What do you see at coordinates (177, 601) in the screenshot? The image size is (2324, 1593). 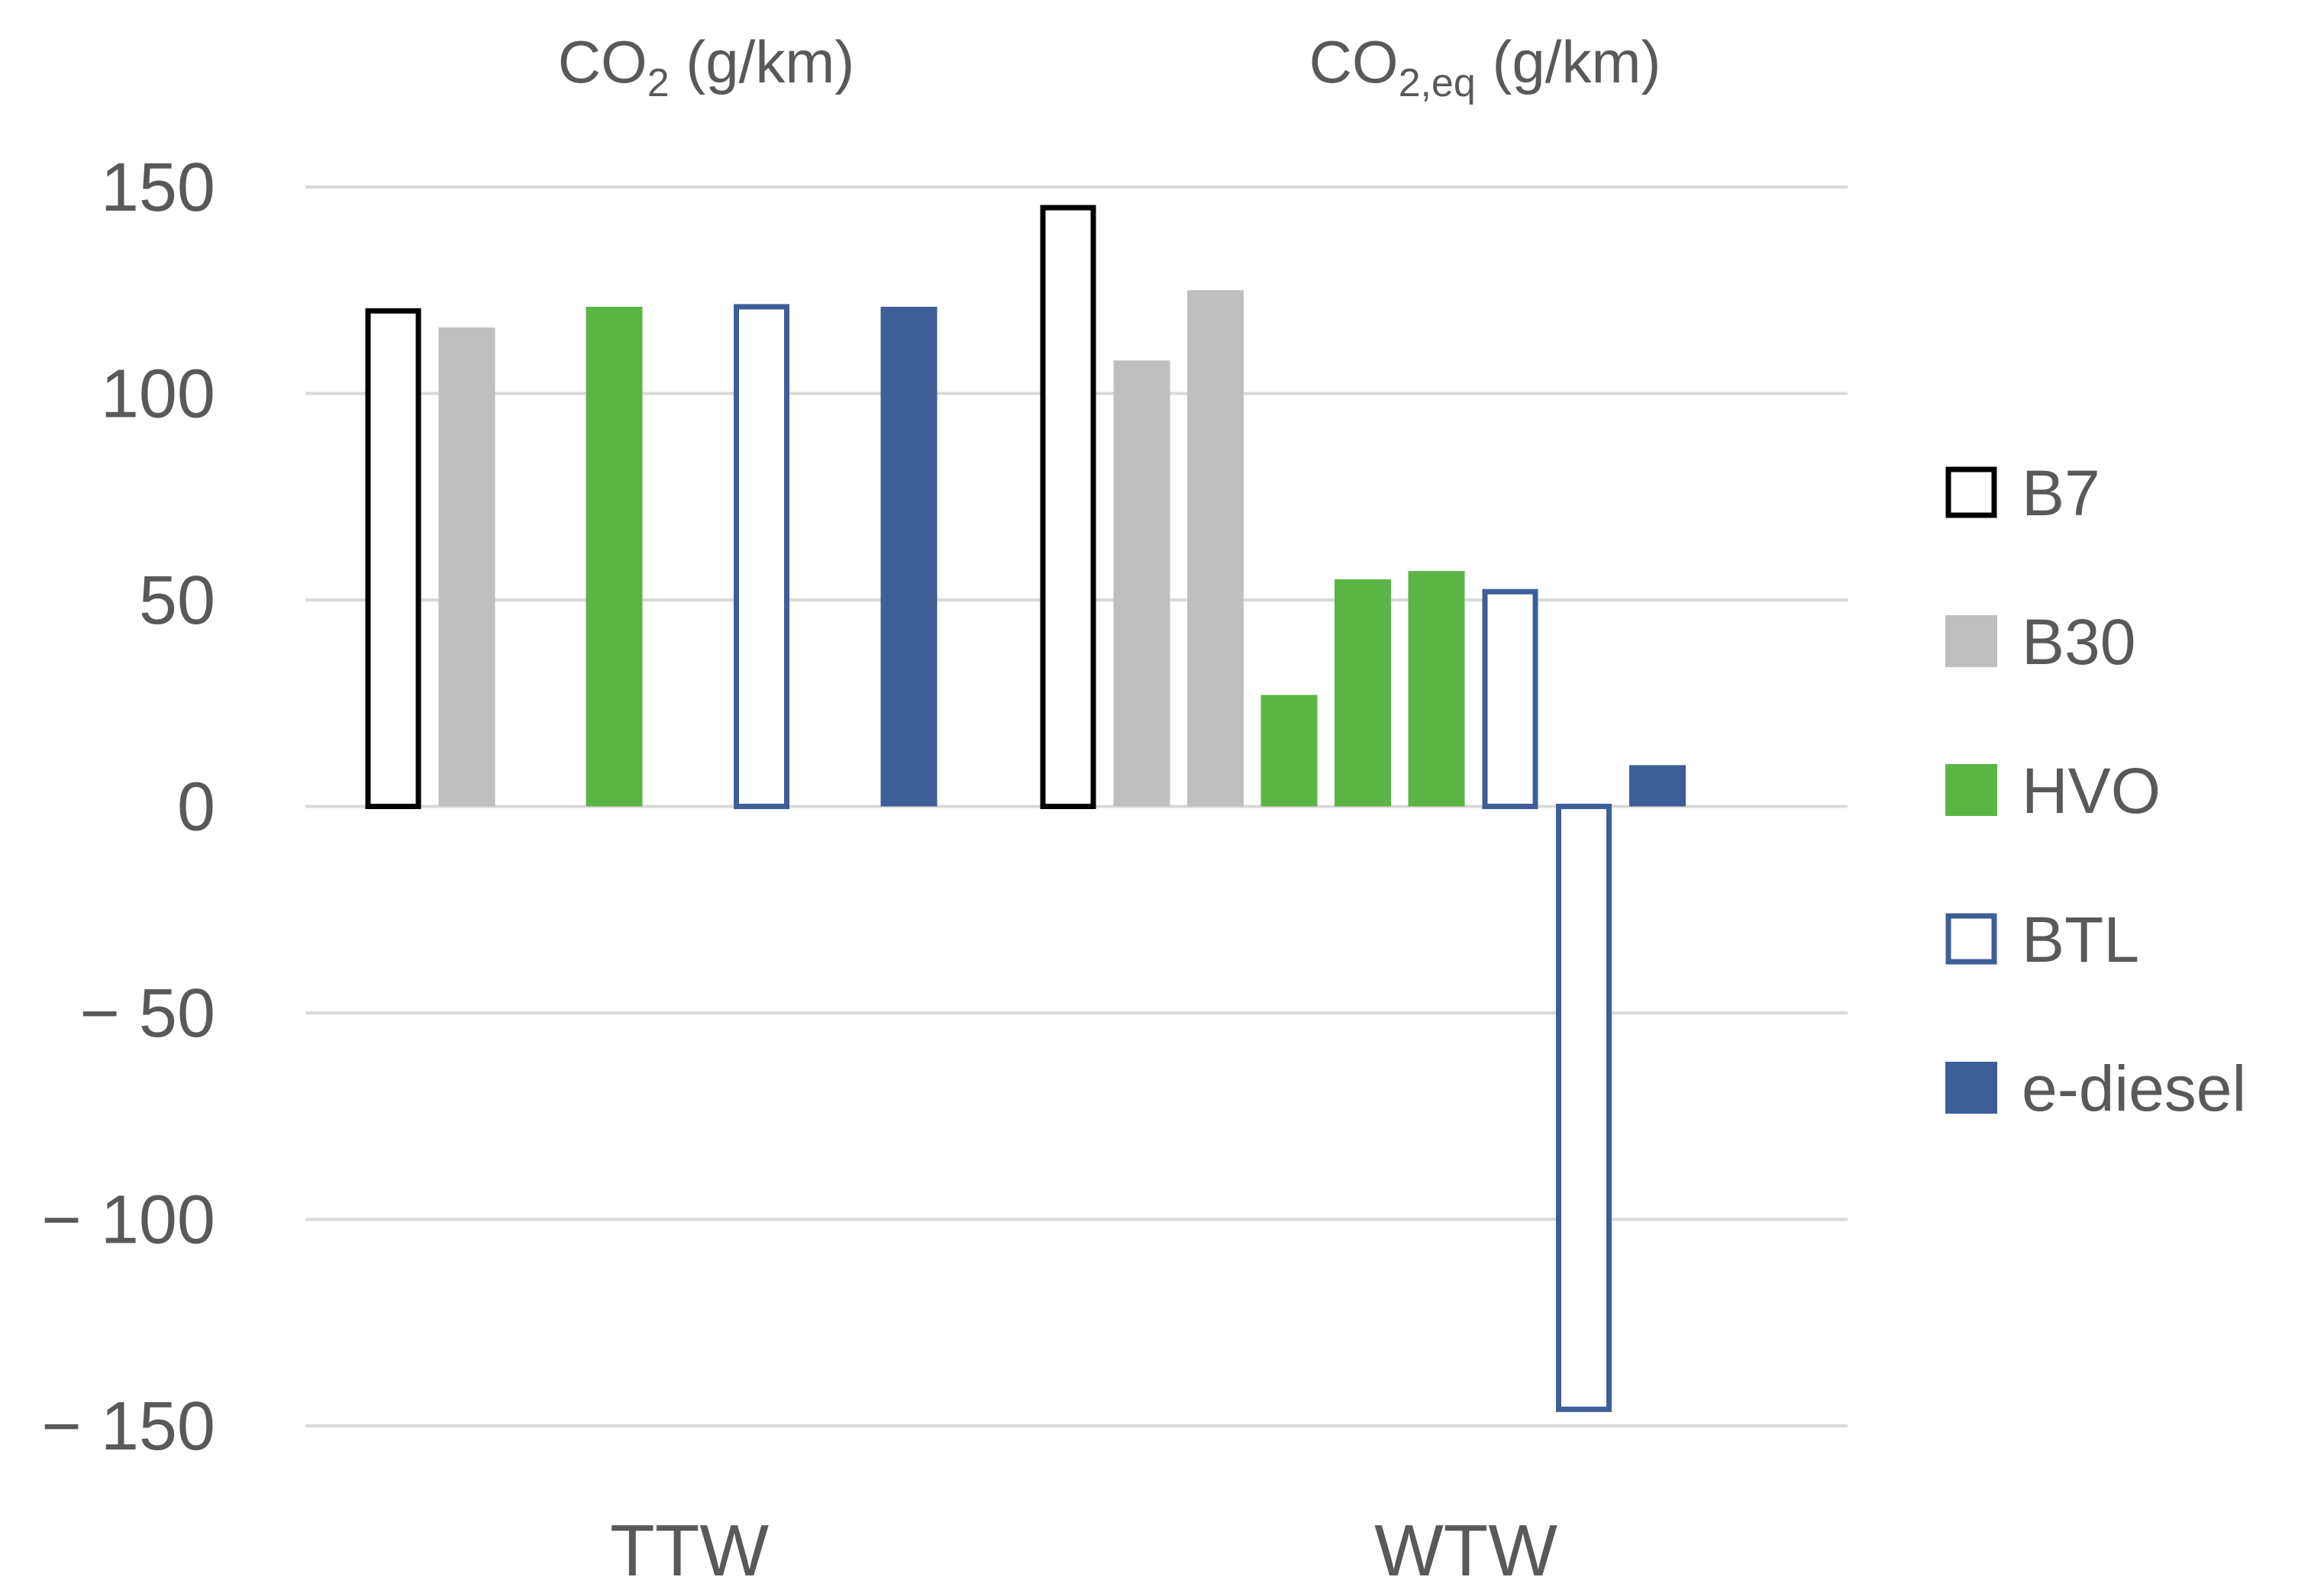 I see `y-tick-label: 50` at bounding box center [177, 601].